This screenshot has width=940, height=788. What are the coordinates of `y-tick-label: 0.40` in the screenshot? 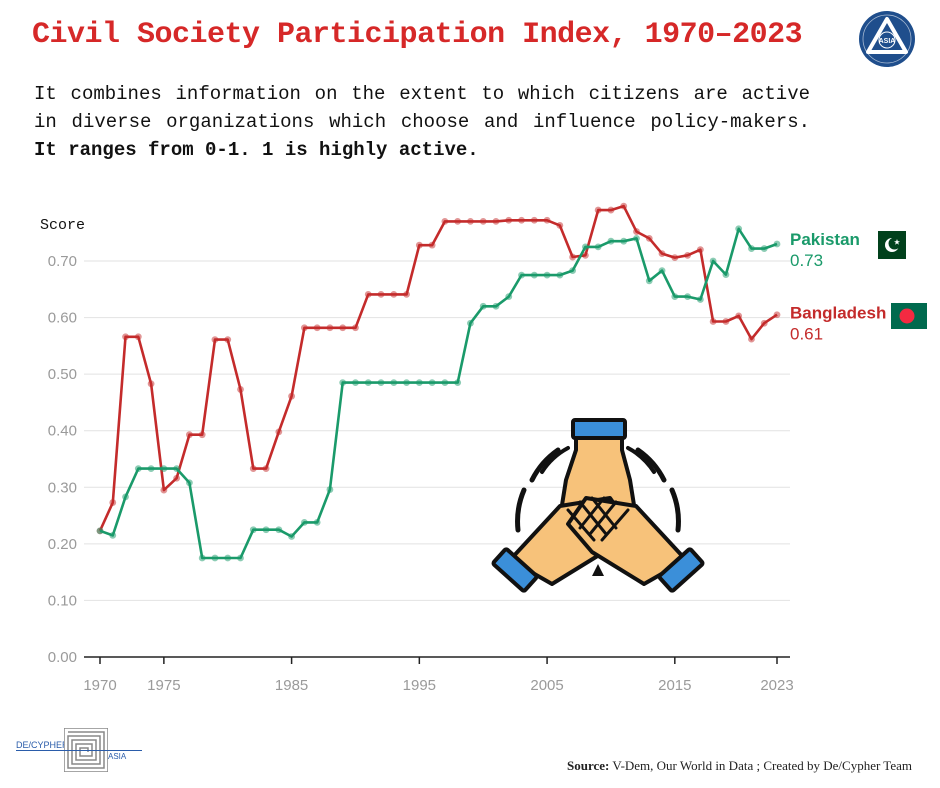 It's located at (62, 431).